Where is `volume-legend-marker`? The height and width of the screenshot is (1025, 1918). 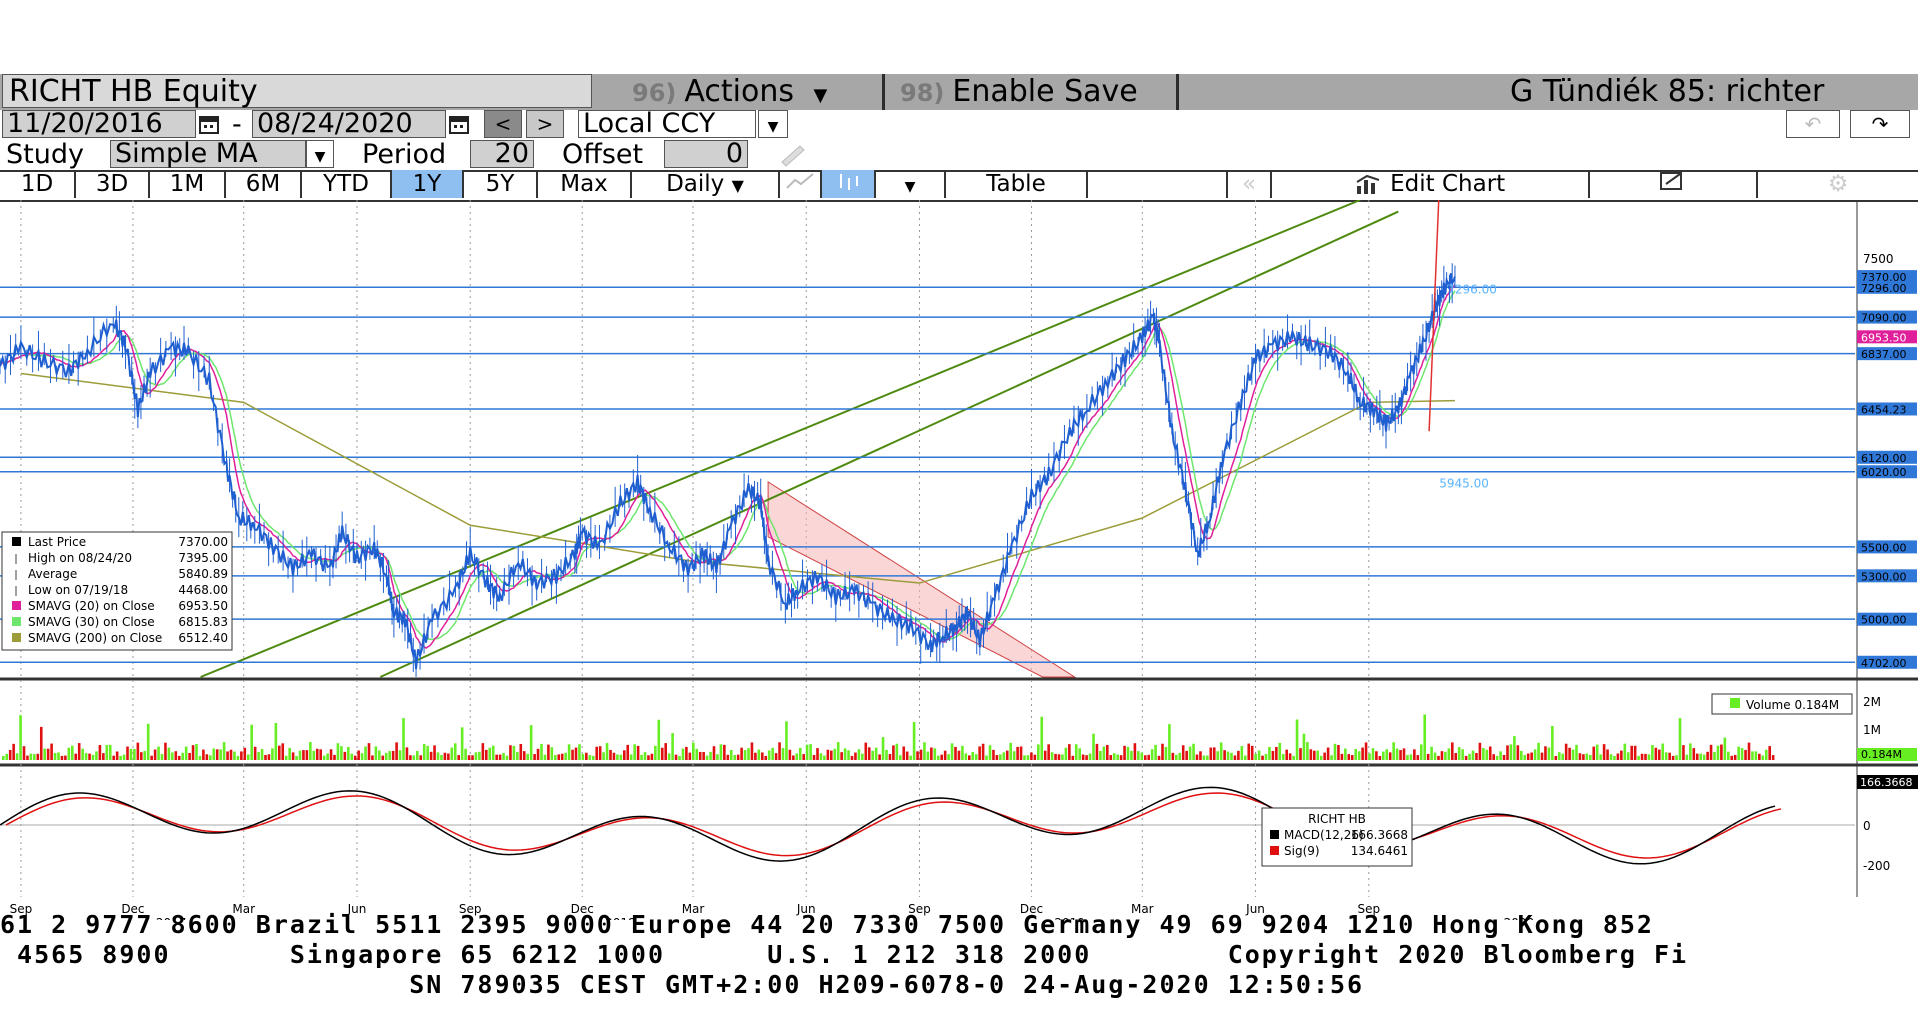 volume-legend-marker is located at coordinates (1735, 703).